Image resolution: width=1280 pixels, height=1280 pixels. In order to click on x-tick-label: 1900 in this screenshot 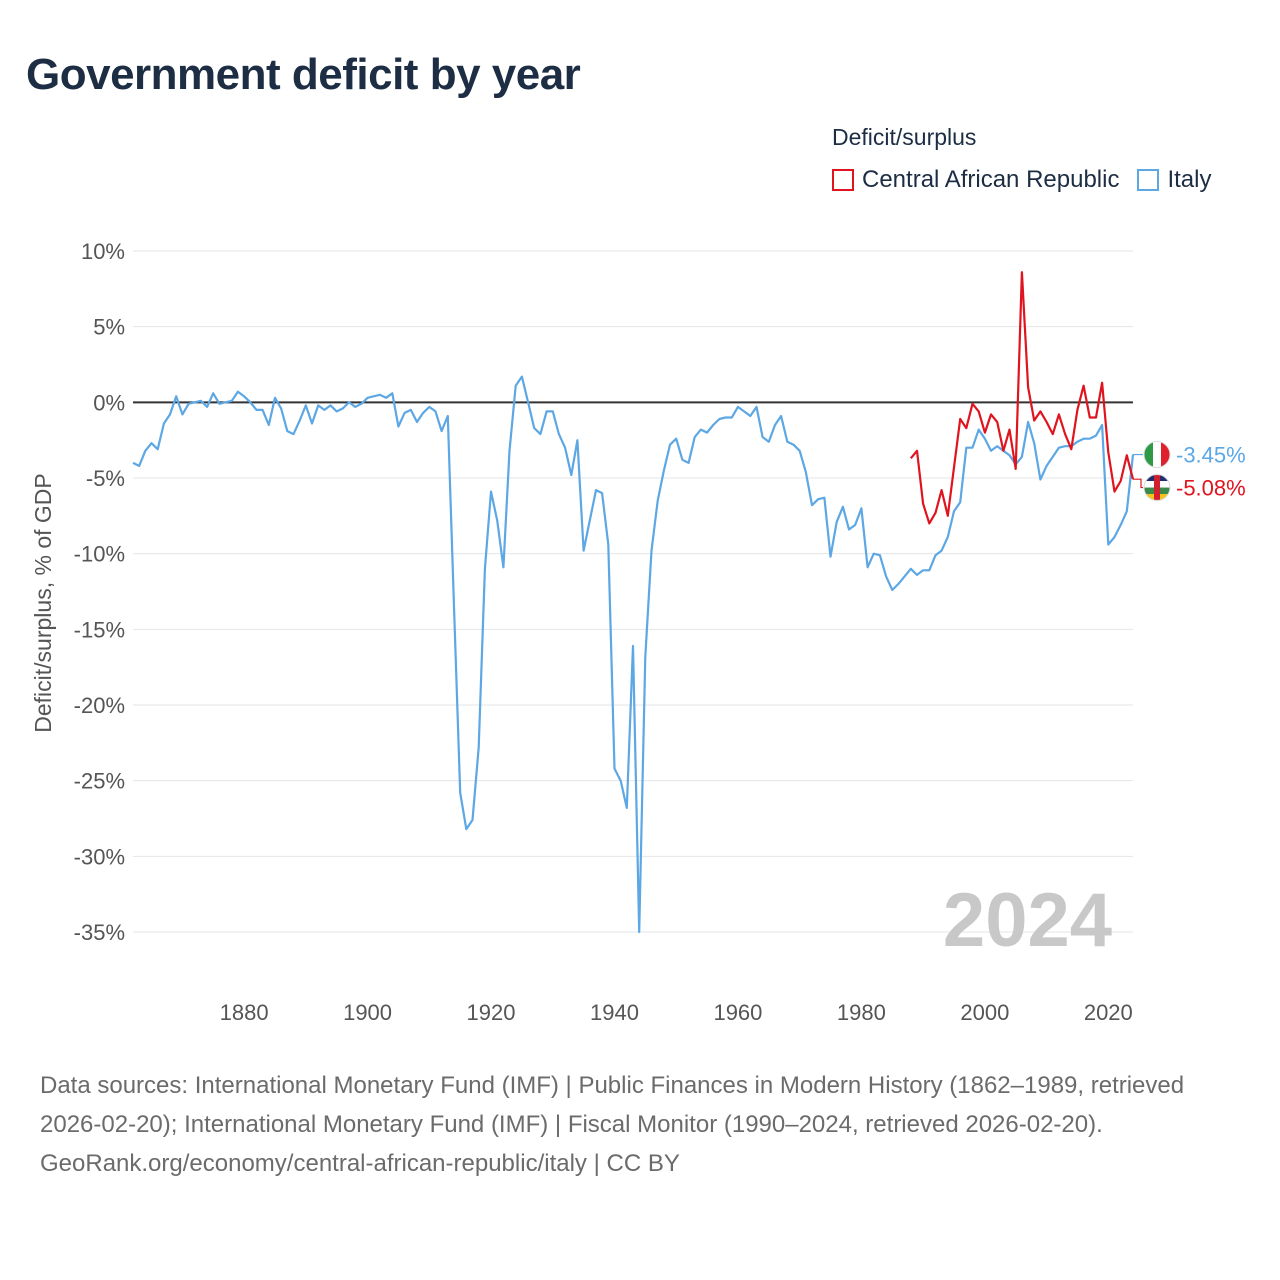, I will do `click(367, 1012)`.